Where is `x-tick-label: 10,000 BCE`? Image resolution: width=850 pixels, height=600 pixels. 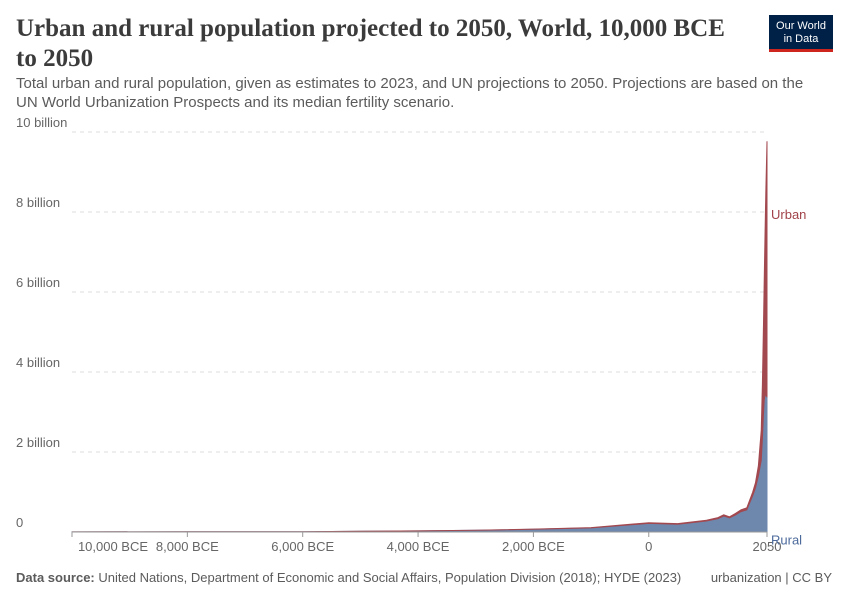
x-tick-label: 10,000 BCE is located at coordinates (113, 546).